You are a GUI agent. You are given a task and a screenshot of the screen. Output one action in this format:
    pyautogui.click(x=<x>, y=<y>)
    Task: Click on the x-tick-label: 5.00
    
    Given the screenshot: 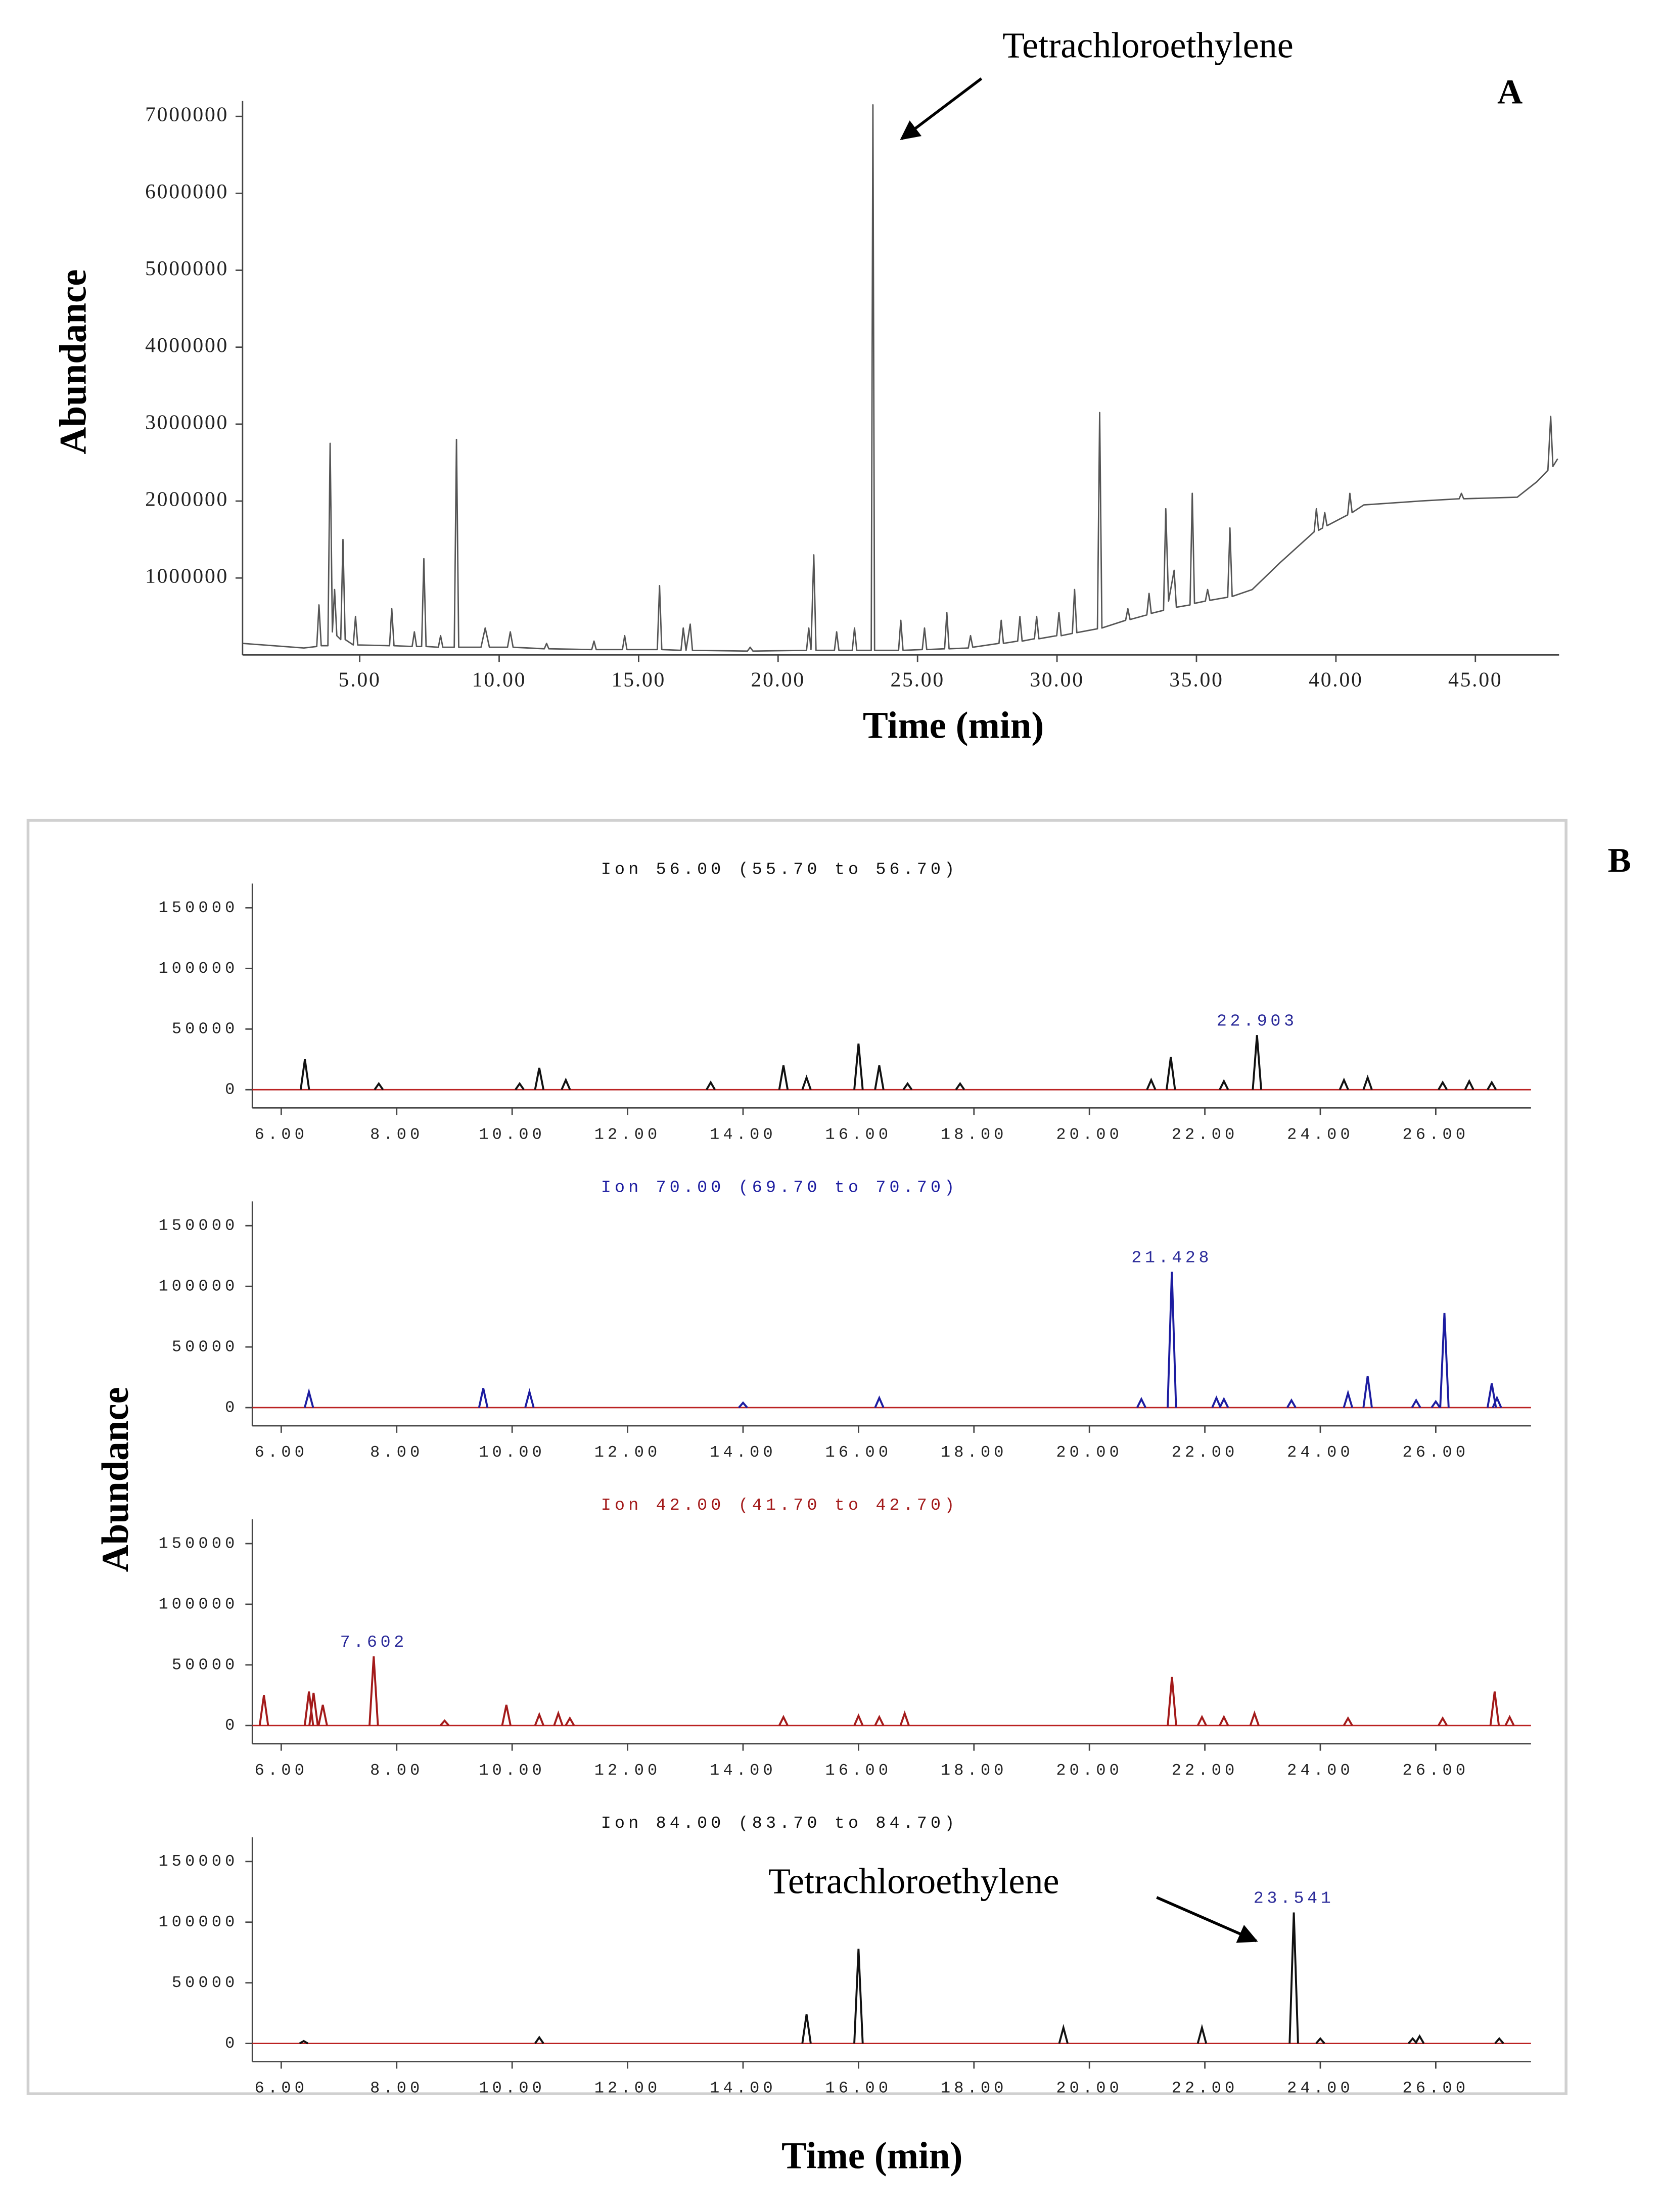 What is the action you would take?
    pyautogui.click(x=360, y=680)
    